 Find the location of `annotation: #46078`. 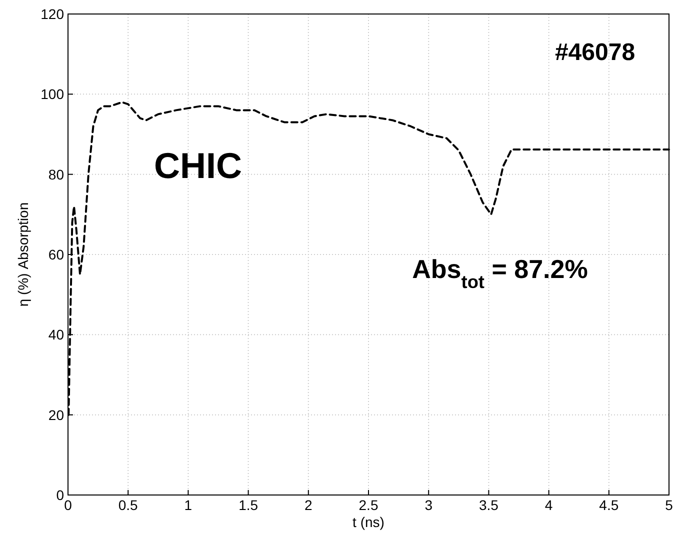

annotation: #46078 is located at coordinates (595, 52).